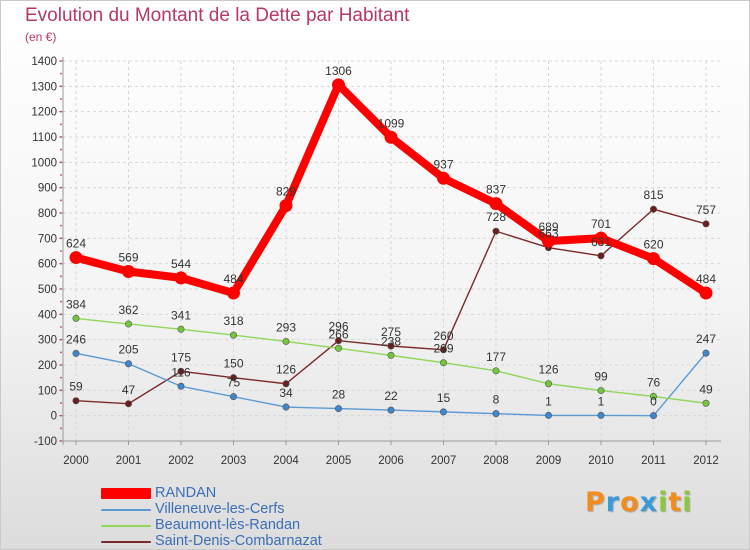  Describe the element at coordinates (706, 461) in the screenshot. I see `x-tick-label: 2012` at that location.